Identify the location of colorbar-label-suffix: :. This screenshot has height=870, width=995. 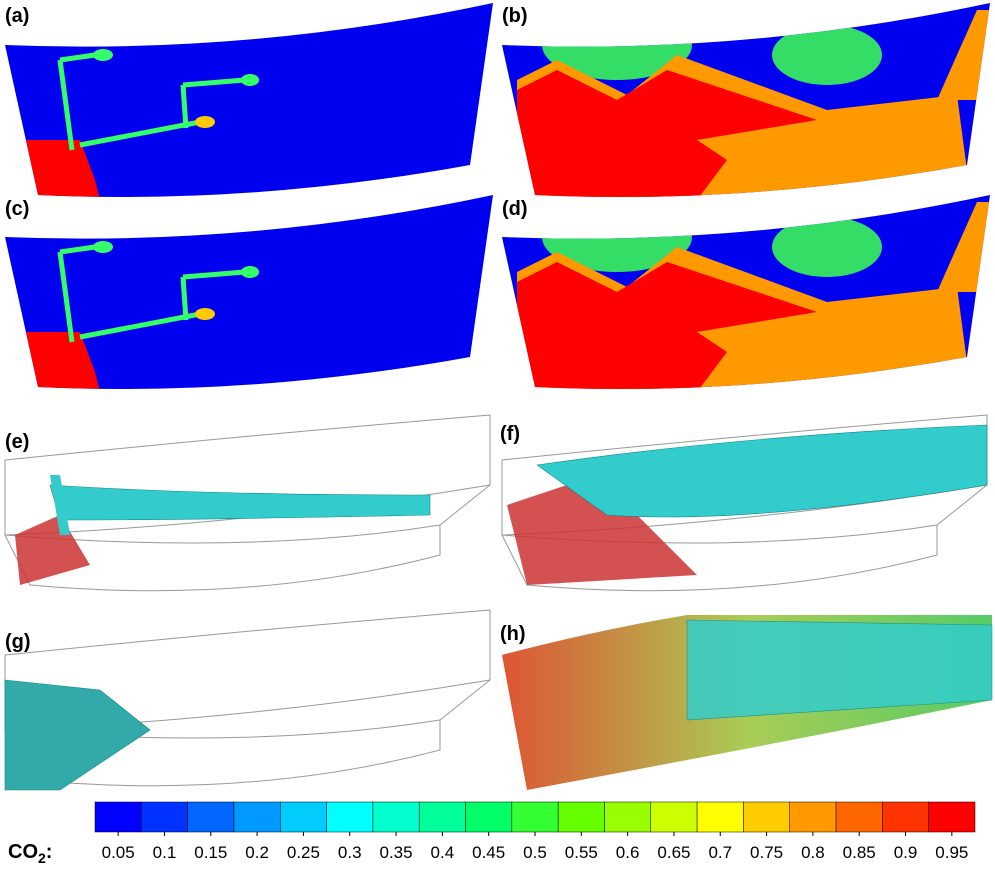
(49, 852).